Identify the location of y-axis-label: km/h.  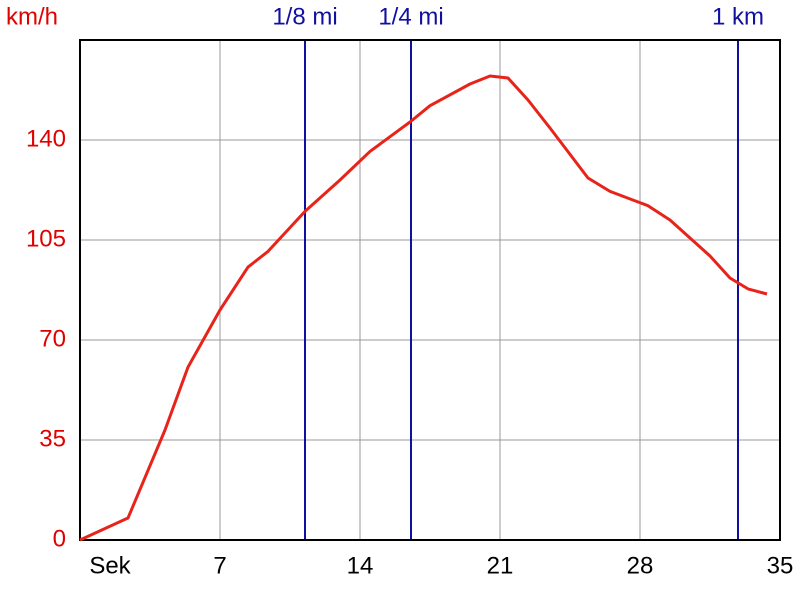
(32, 16).